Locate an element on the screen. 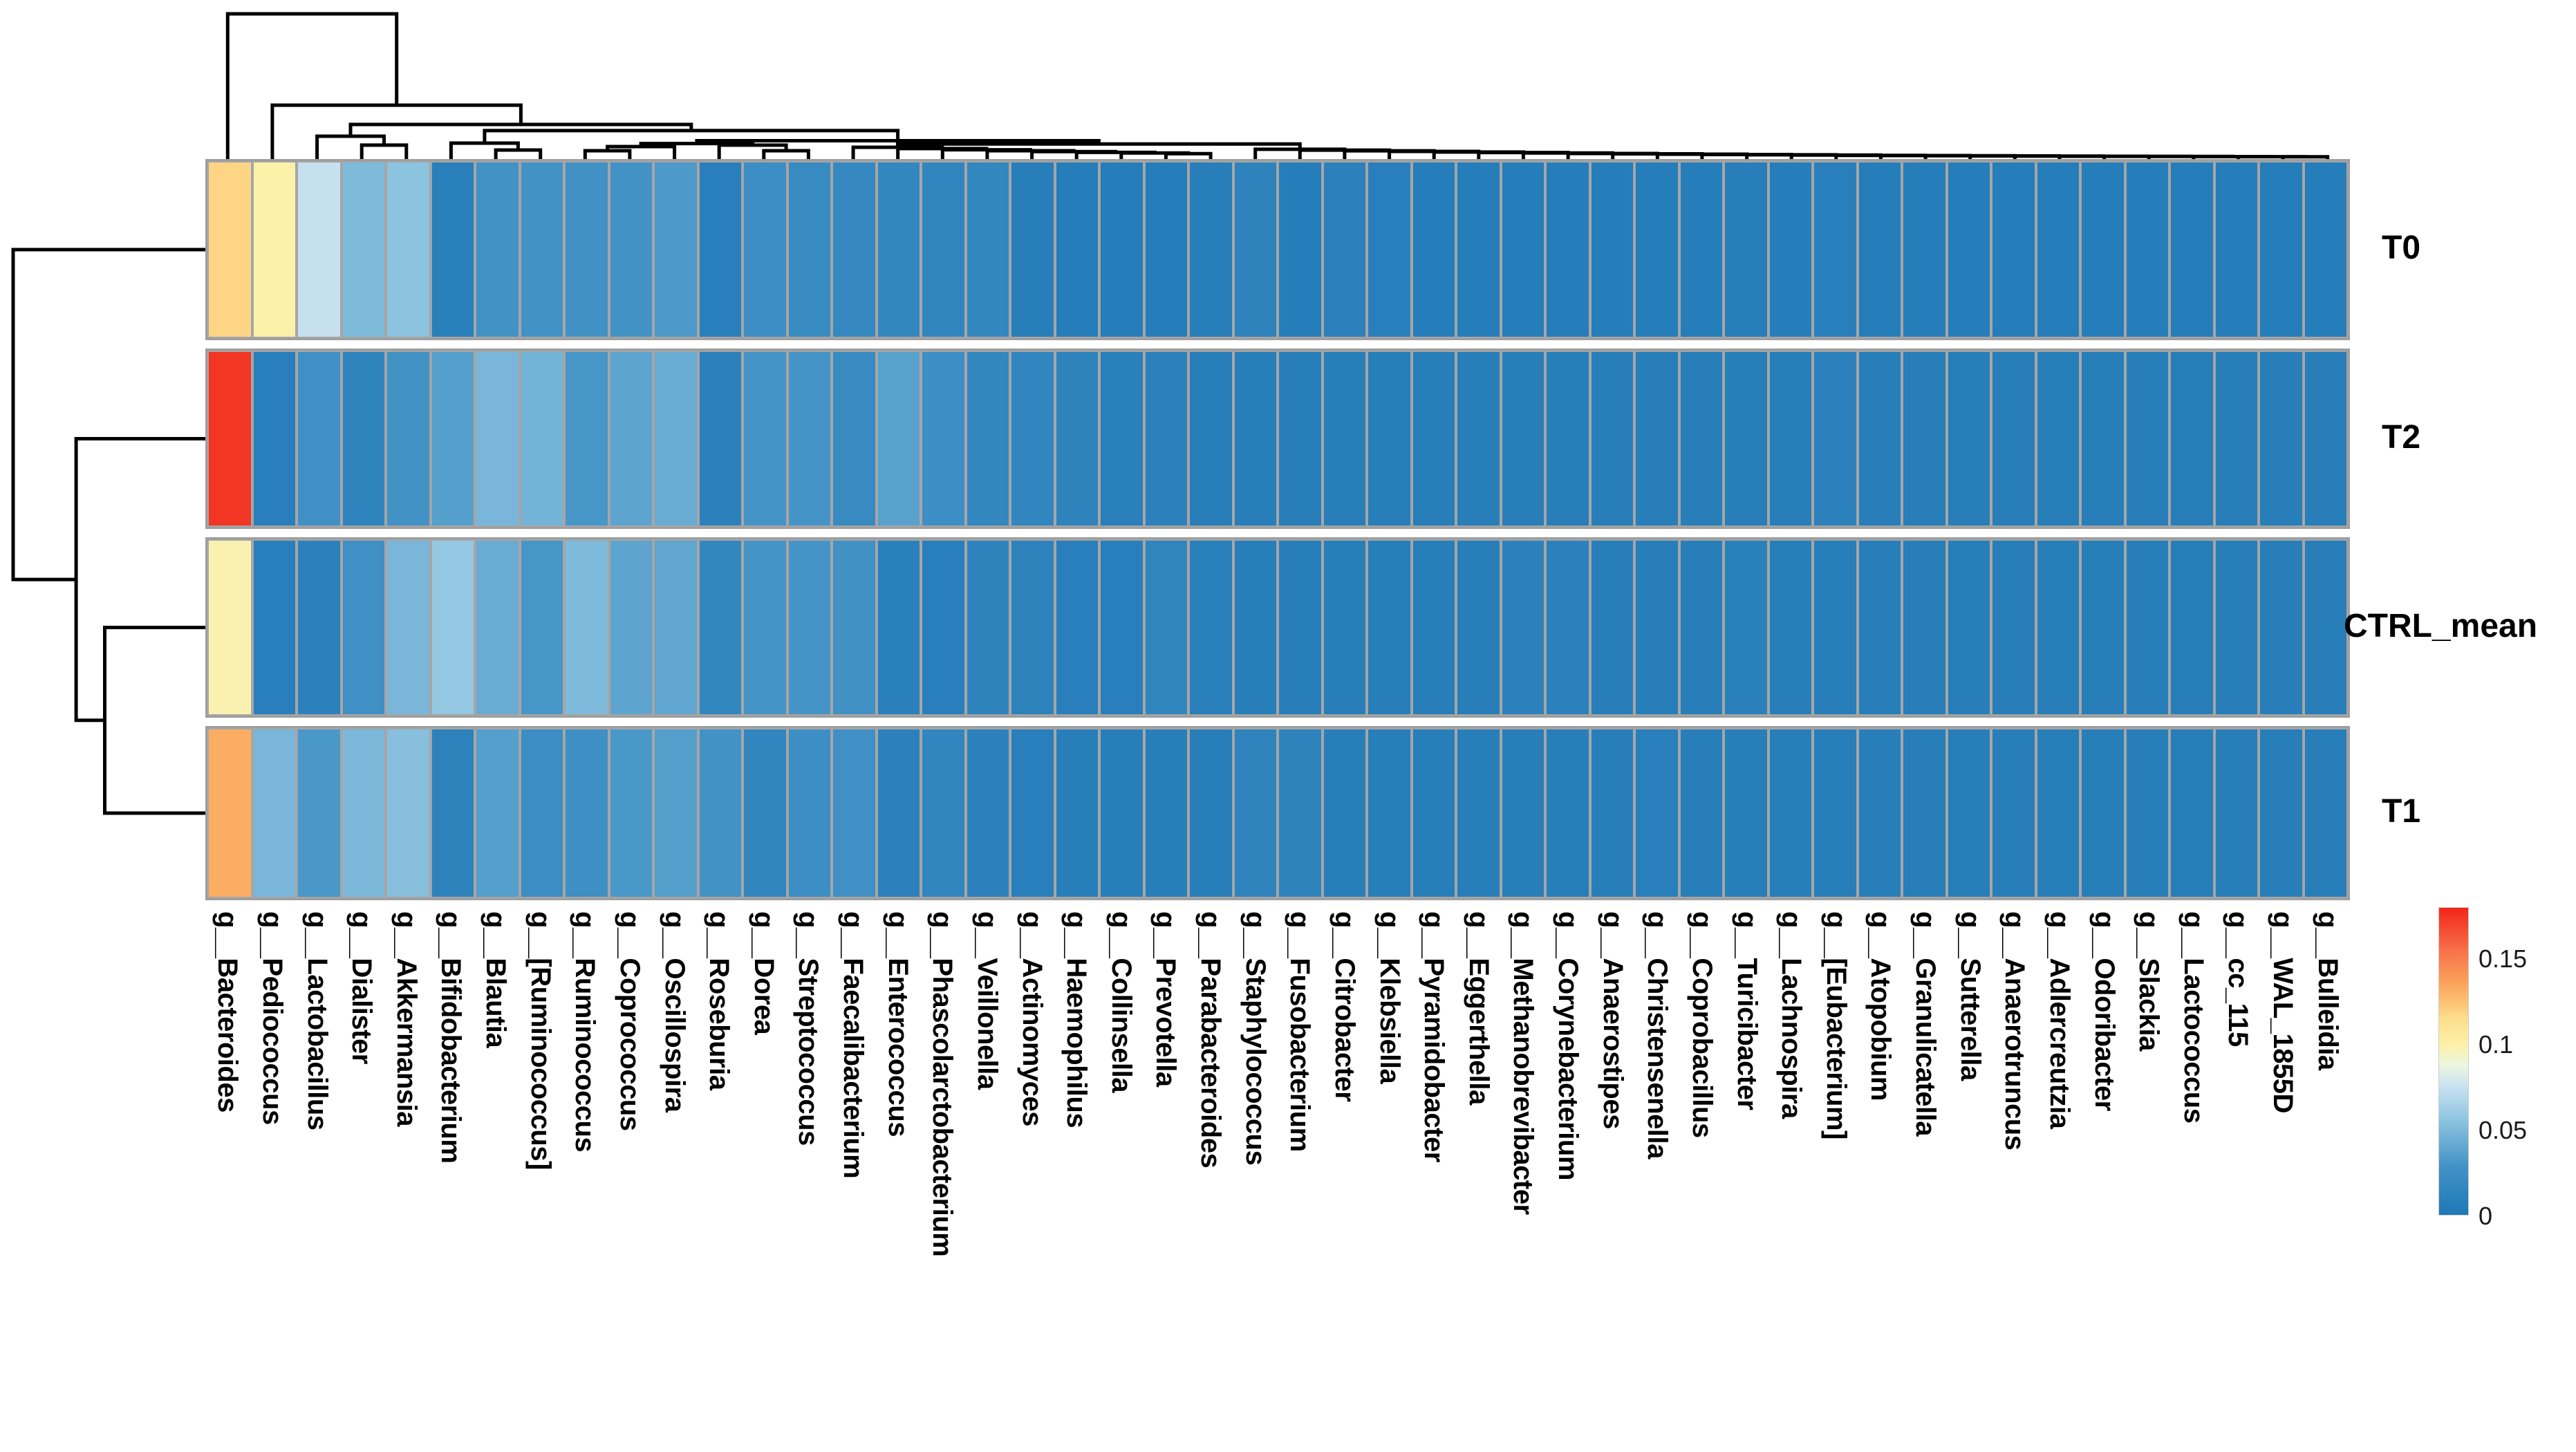 The height and width of the screenshot is (1452, 2576). column-label: g__Christensenella is located at coordinates (1657, 1035).